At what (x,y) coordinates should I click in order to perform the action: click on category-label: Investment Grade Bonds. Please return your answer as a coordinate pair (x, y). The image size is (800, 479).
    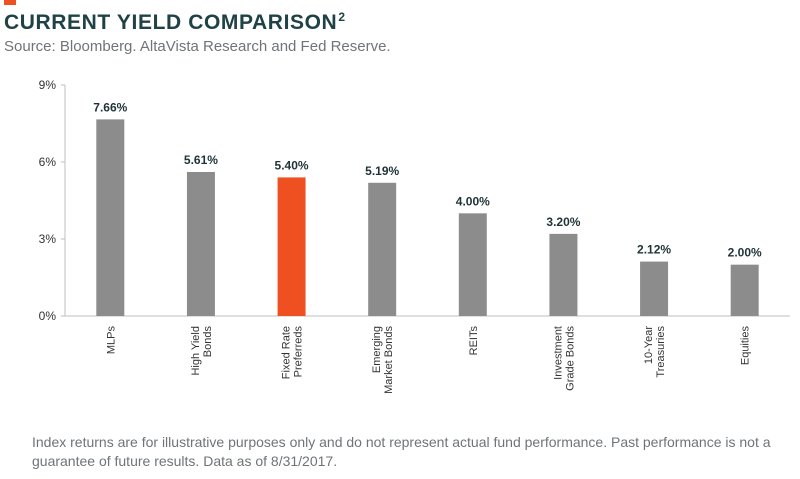
    Looking at the image, I should click on (564, 358).